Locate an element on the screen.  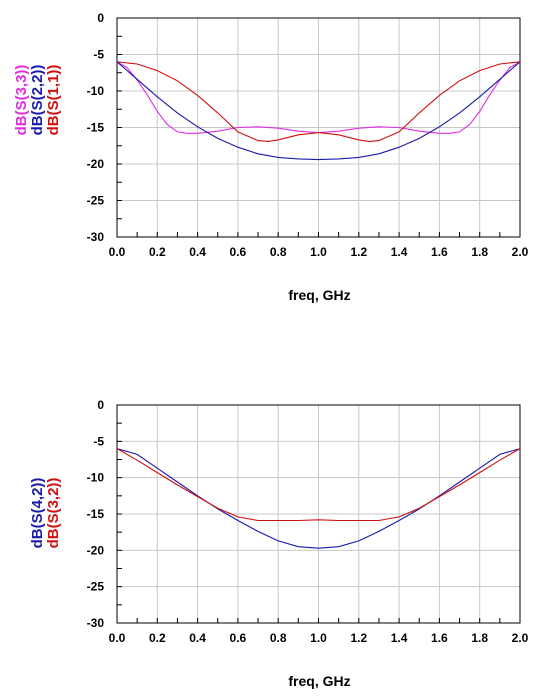
series-legend-label: dB(S(3,3)) is located at coordinates (21, 100).